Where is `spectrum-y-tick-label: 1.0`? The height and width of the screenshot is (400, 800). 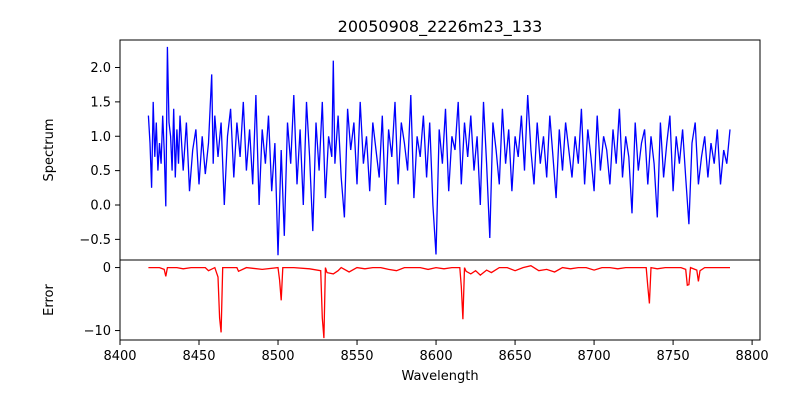
spectrum-y-tick-label: 1.0 is located at coordinates (100, 137).